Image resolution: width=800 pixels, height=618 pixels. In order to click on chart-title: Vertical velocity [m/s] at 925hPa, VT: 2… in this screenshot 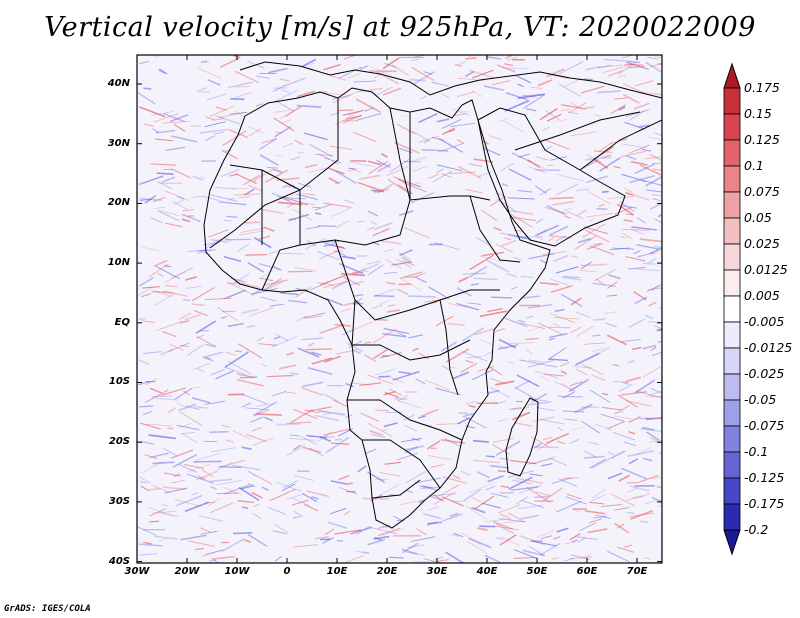, I will do `click(400, 27)`.